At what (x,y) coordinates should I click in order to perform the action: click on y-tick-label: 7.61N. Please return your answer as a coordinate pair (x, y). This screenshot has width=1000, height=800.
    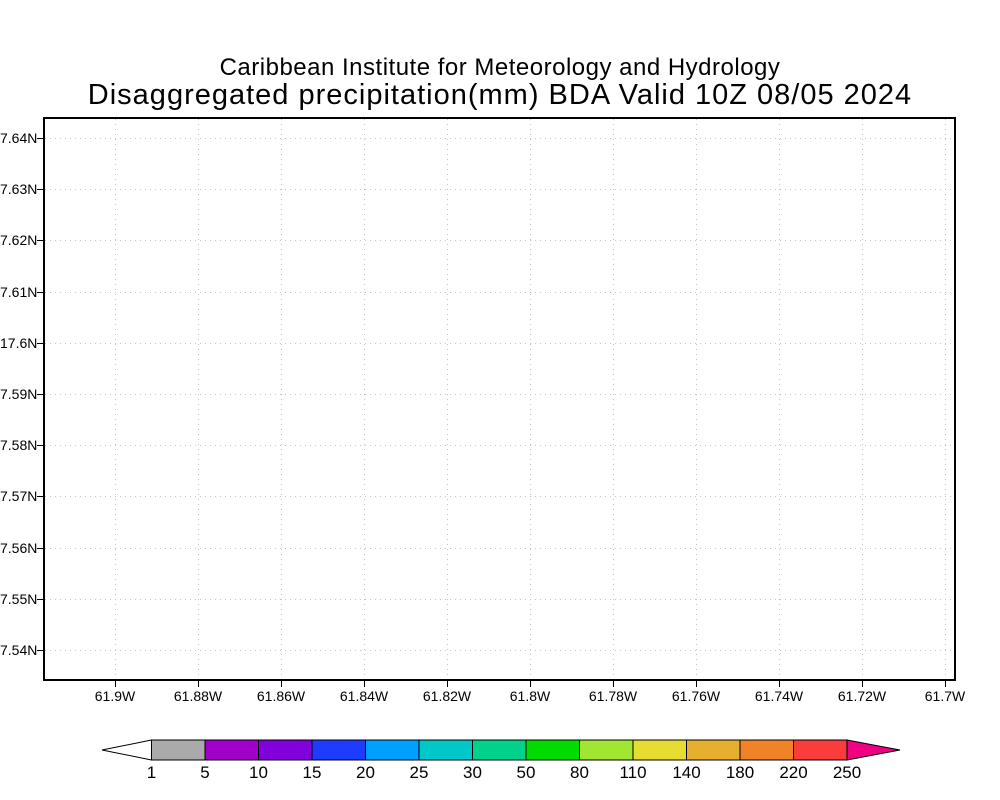
    Looking at the image, I should click on (19, 291).